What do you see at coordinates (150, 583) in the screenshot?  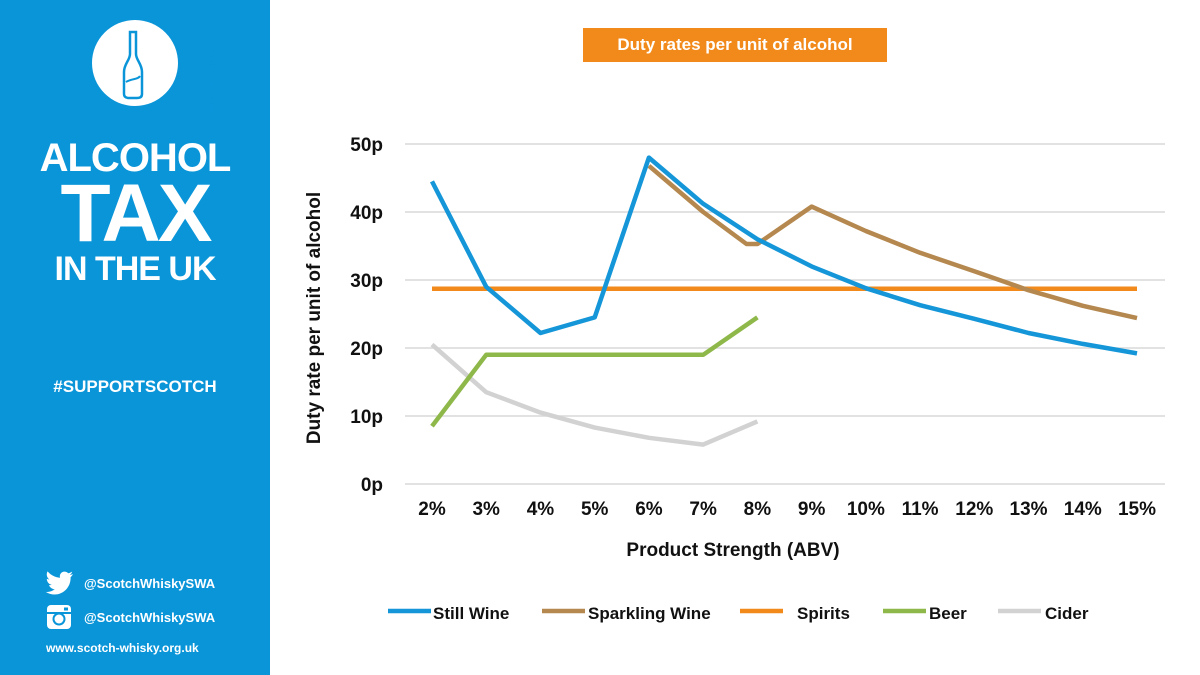 I see `twitter-handle: @ScotchWhiskySWA` at bounding box center [150, 583].